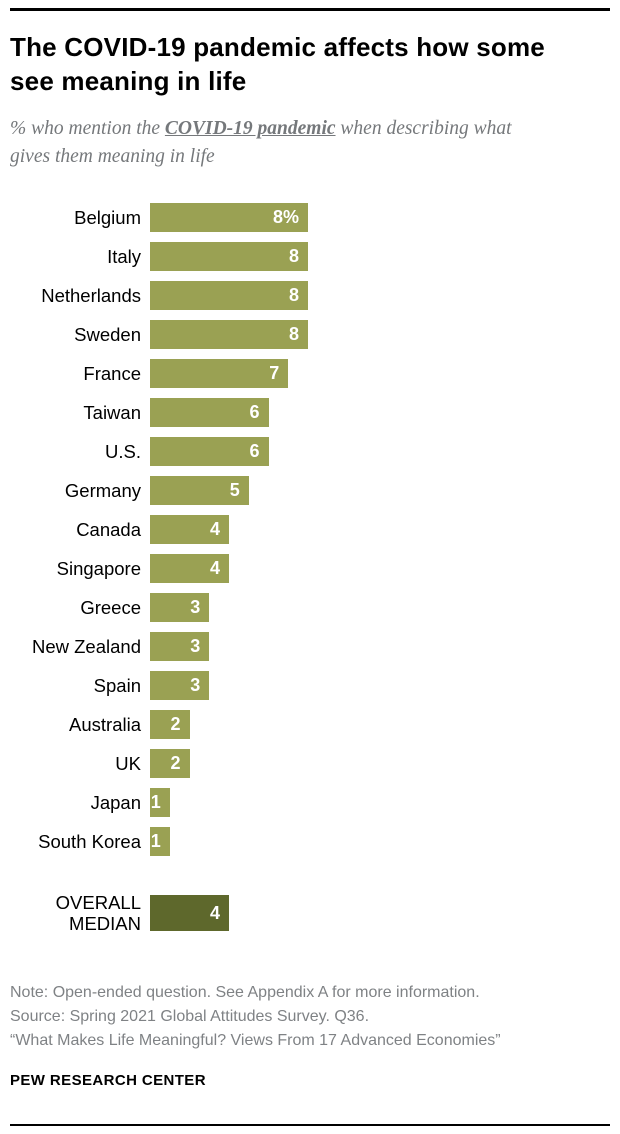  I want to click on bar-row: Sweden 8, so click(310, 335).